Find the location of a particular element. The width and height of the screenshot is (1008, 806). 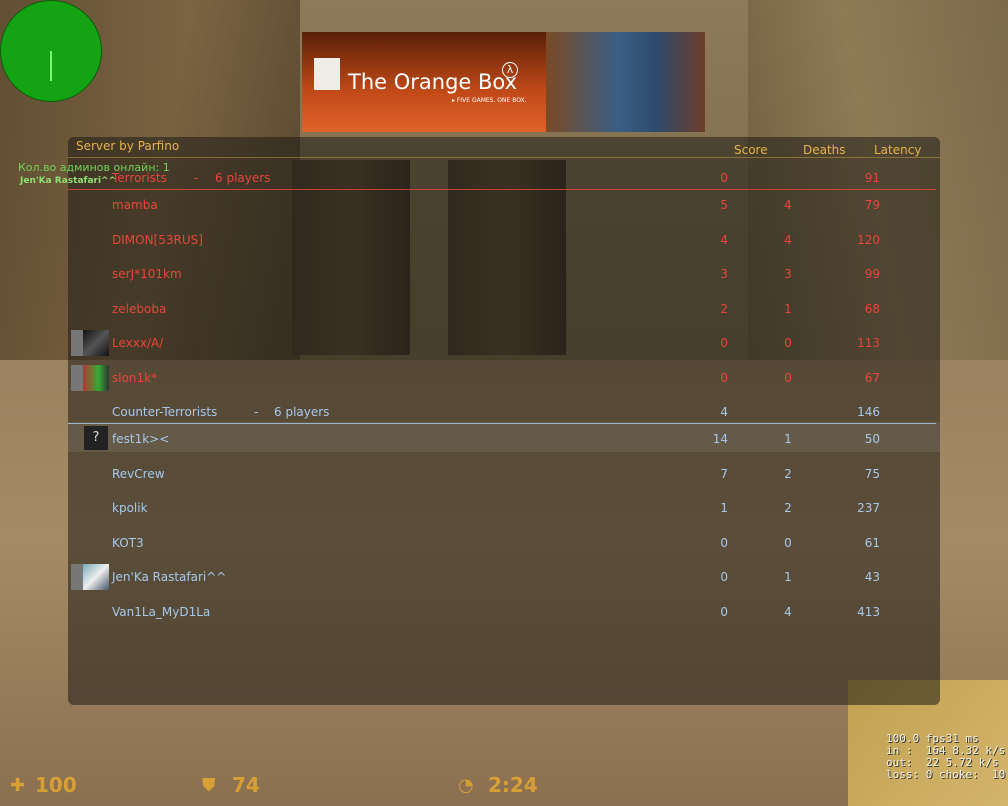

player-name: KOT3 is located at coordinates (128, 542).